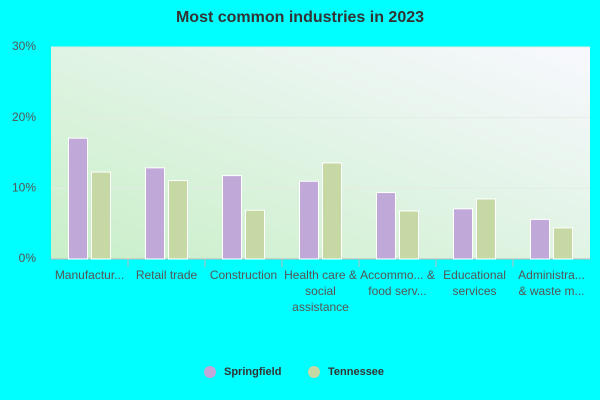 The image size is (600, 400). What do you see at coordinates (252, 372) in the screenshot?
I see `legend-label: Springfield` at bounding box center [252, 372].